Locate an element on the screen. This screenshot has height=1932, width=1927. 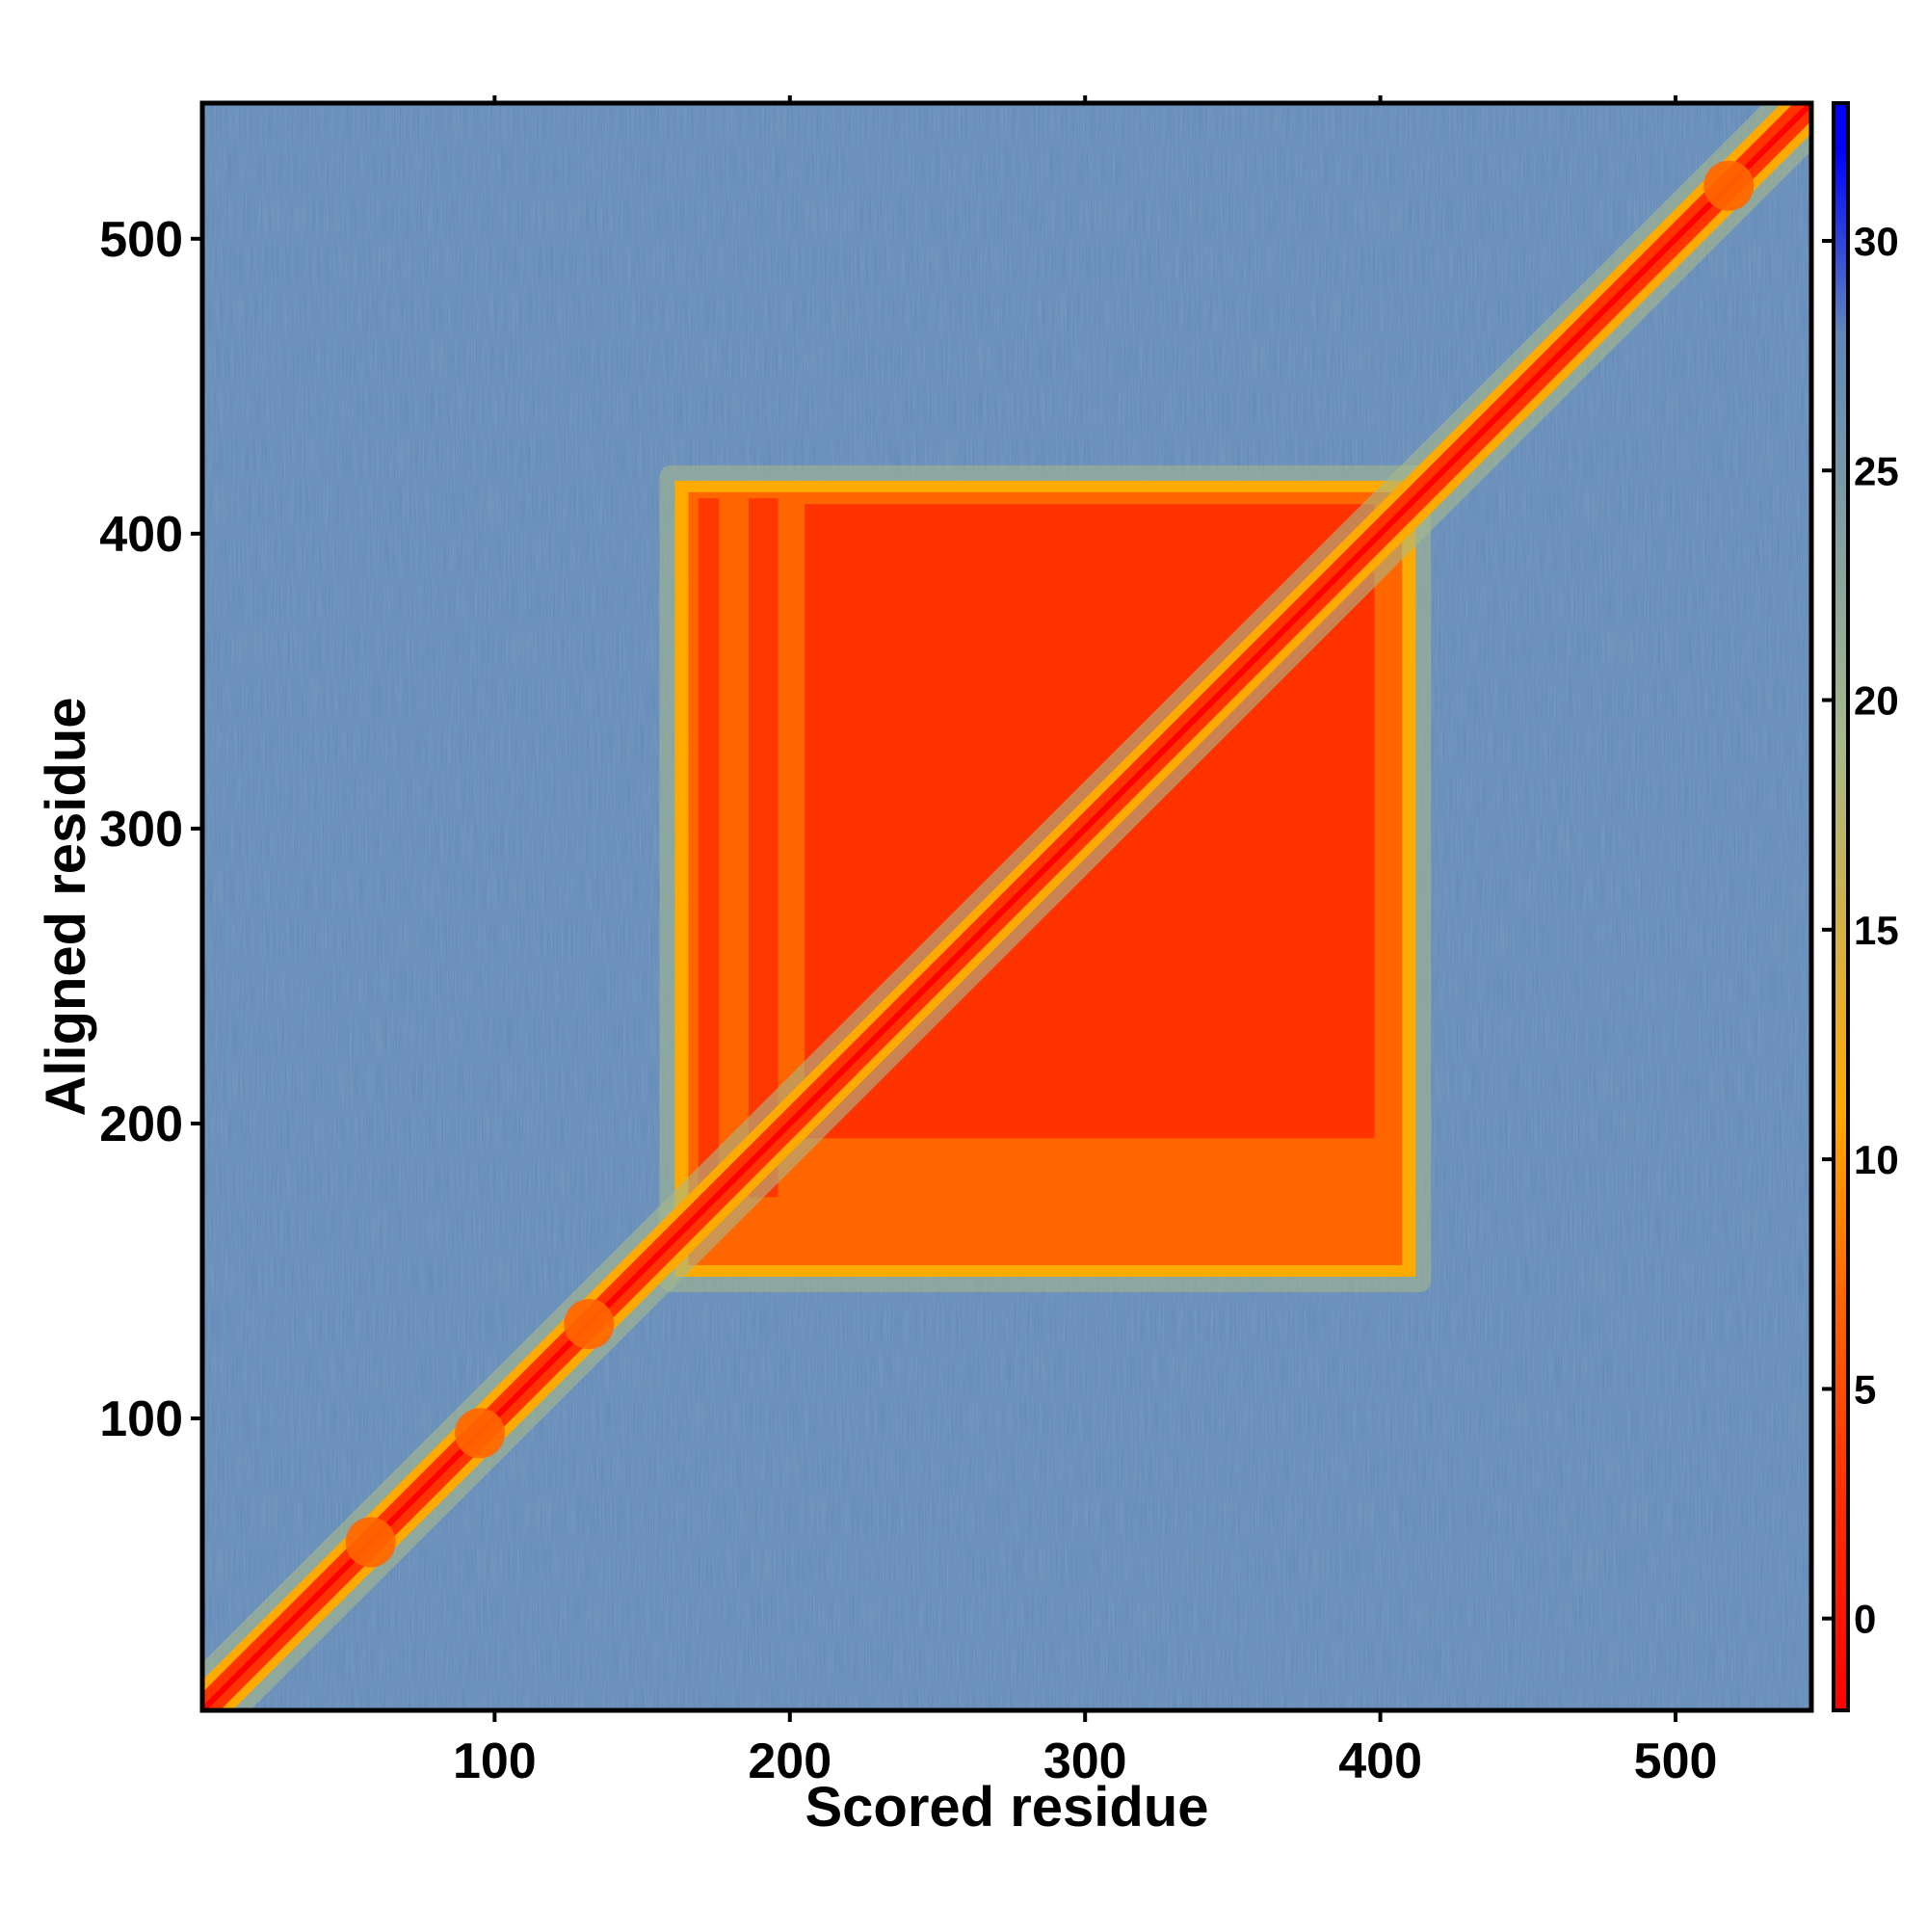
block-band is located at coordinates (1085, 1181).